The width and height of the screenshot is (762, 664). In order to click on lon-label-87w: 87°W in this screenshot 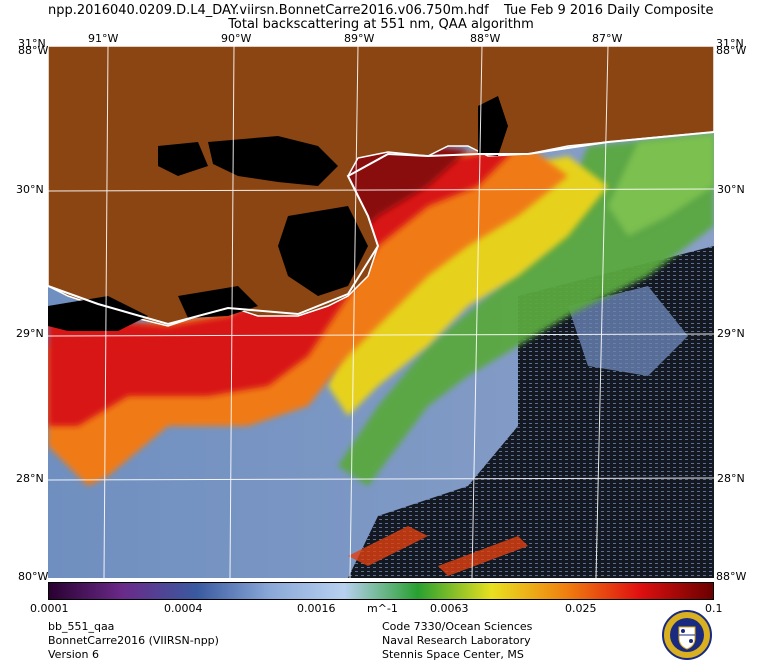, I will do `click(607, 38)`.